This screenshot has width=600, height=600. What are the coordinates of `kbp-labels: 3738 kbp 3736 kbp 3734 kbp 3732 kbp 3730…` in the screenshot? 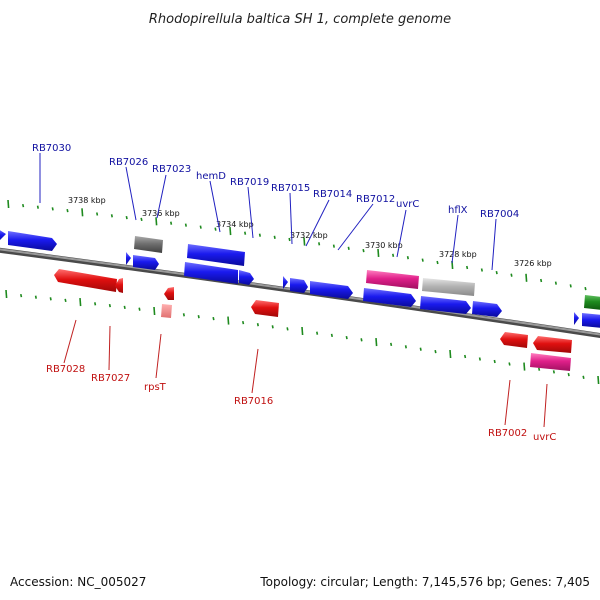 It's located at (310, 232).